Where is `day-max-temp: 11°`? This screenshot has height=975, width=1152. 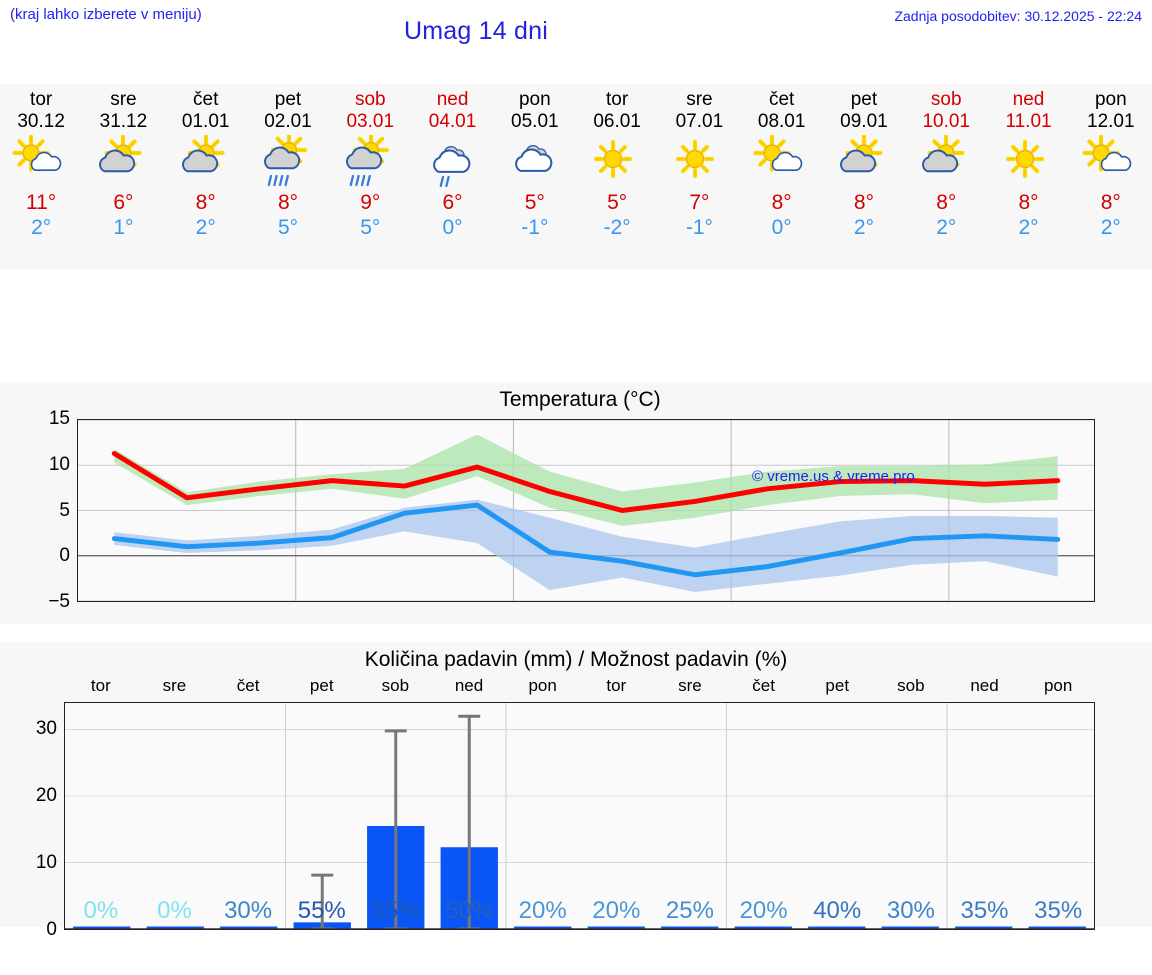
day-max-temp: 11° is located at coordinates (41, 202).